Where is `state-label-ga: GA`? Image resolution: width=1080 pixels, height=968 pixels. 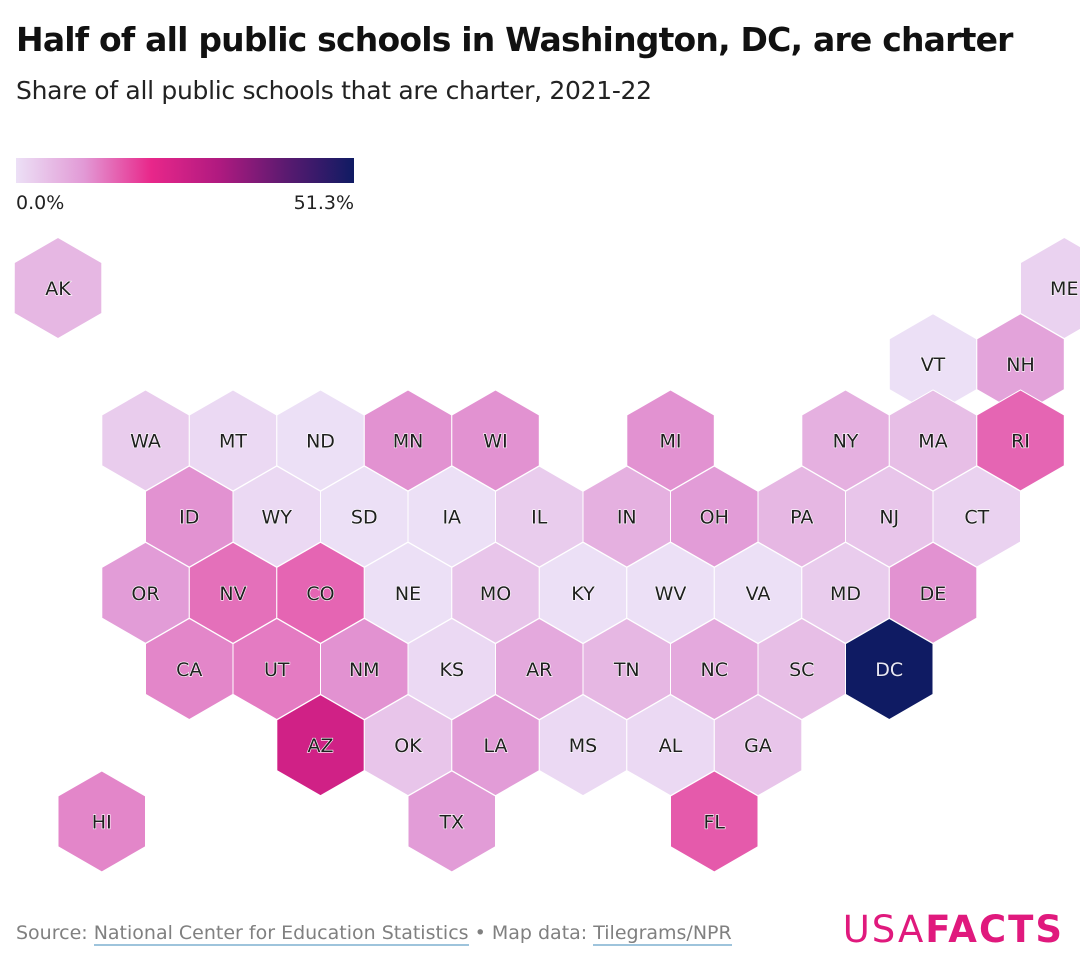 state-label-ga: GA is located at coordinates (758, 746).